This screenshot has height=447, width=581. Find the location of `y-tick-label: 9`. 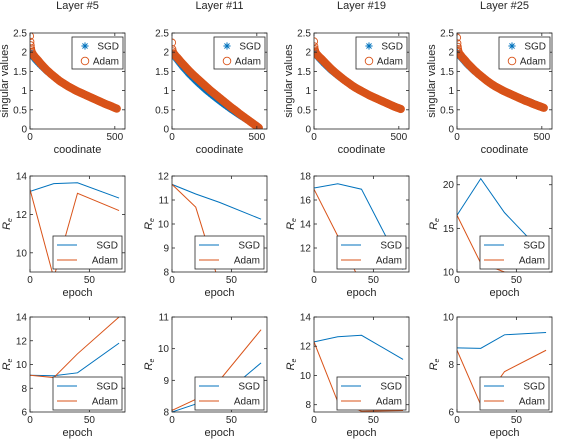

y-tick-label: 9 is located at coordinates (166, 249).